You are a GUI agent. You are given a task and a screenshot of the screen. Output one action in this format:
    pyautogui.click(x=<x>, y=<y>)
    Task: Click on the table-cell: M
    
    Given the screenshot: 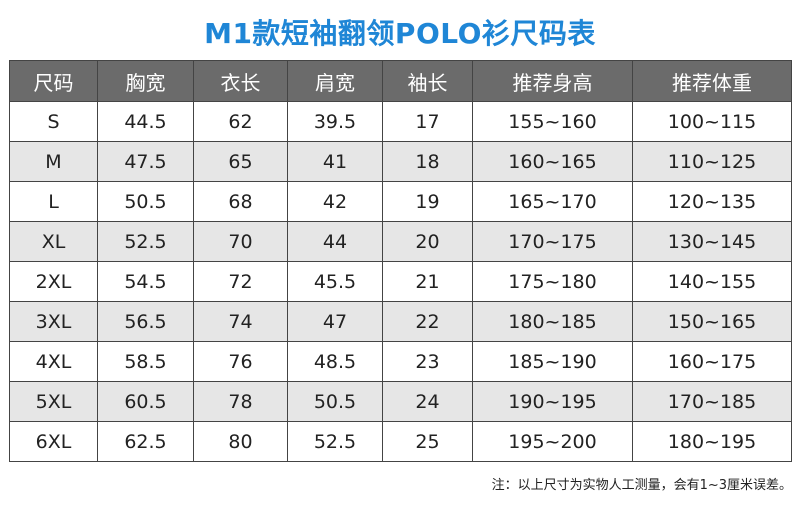 What is the action you would take?
    pyautogui.click(x=53, y=161)
    